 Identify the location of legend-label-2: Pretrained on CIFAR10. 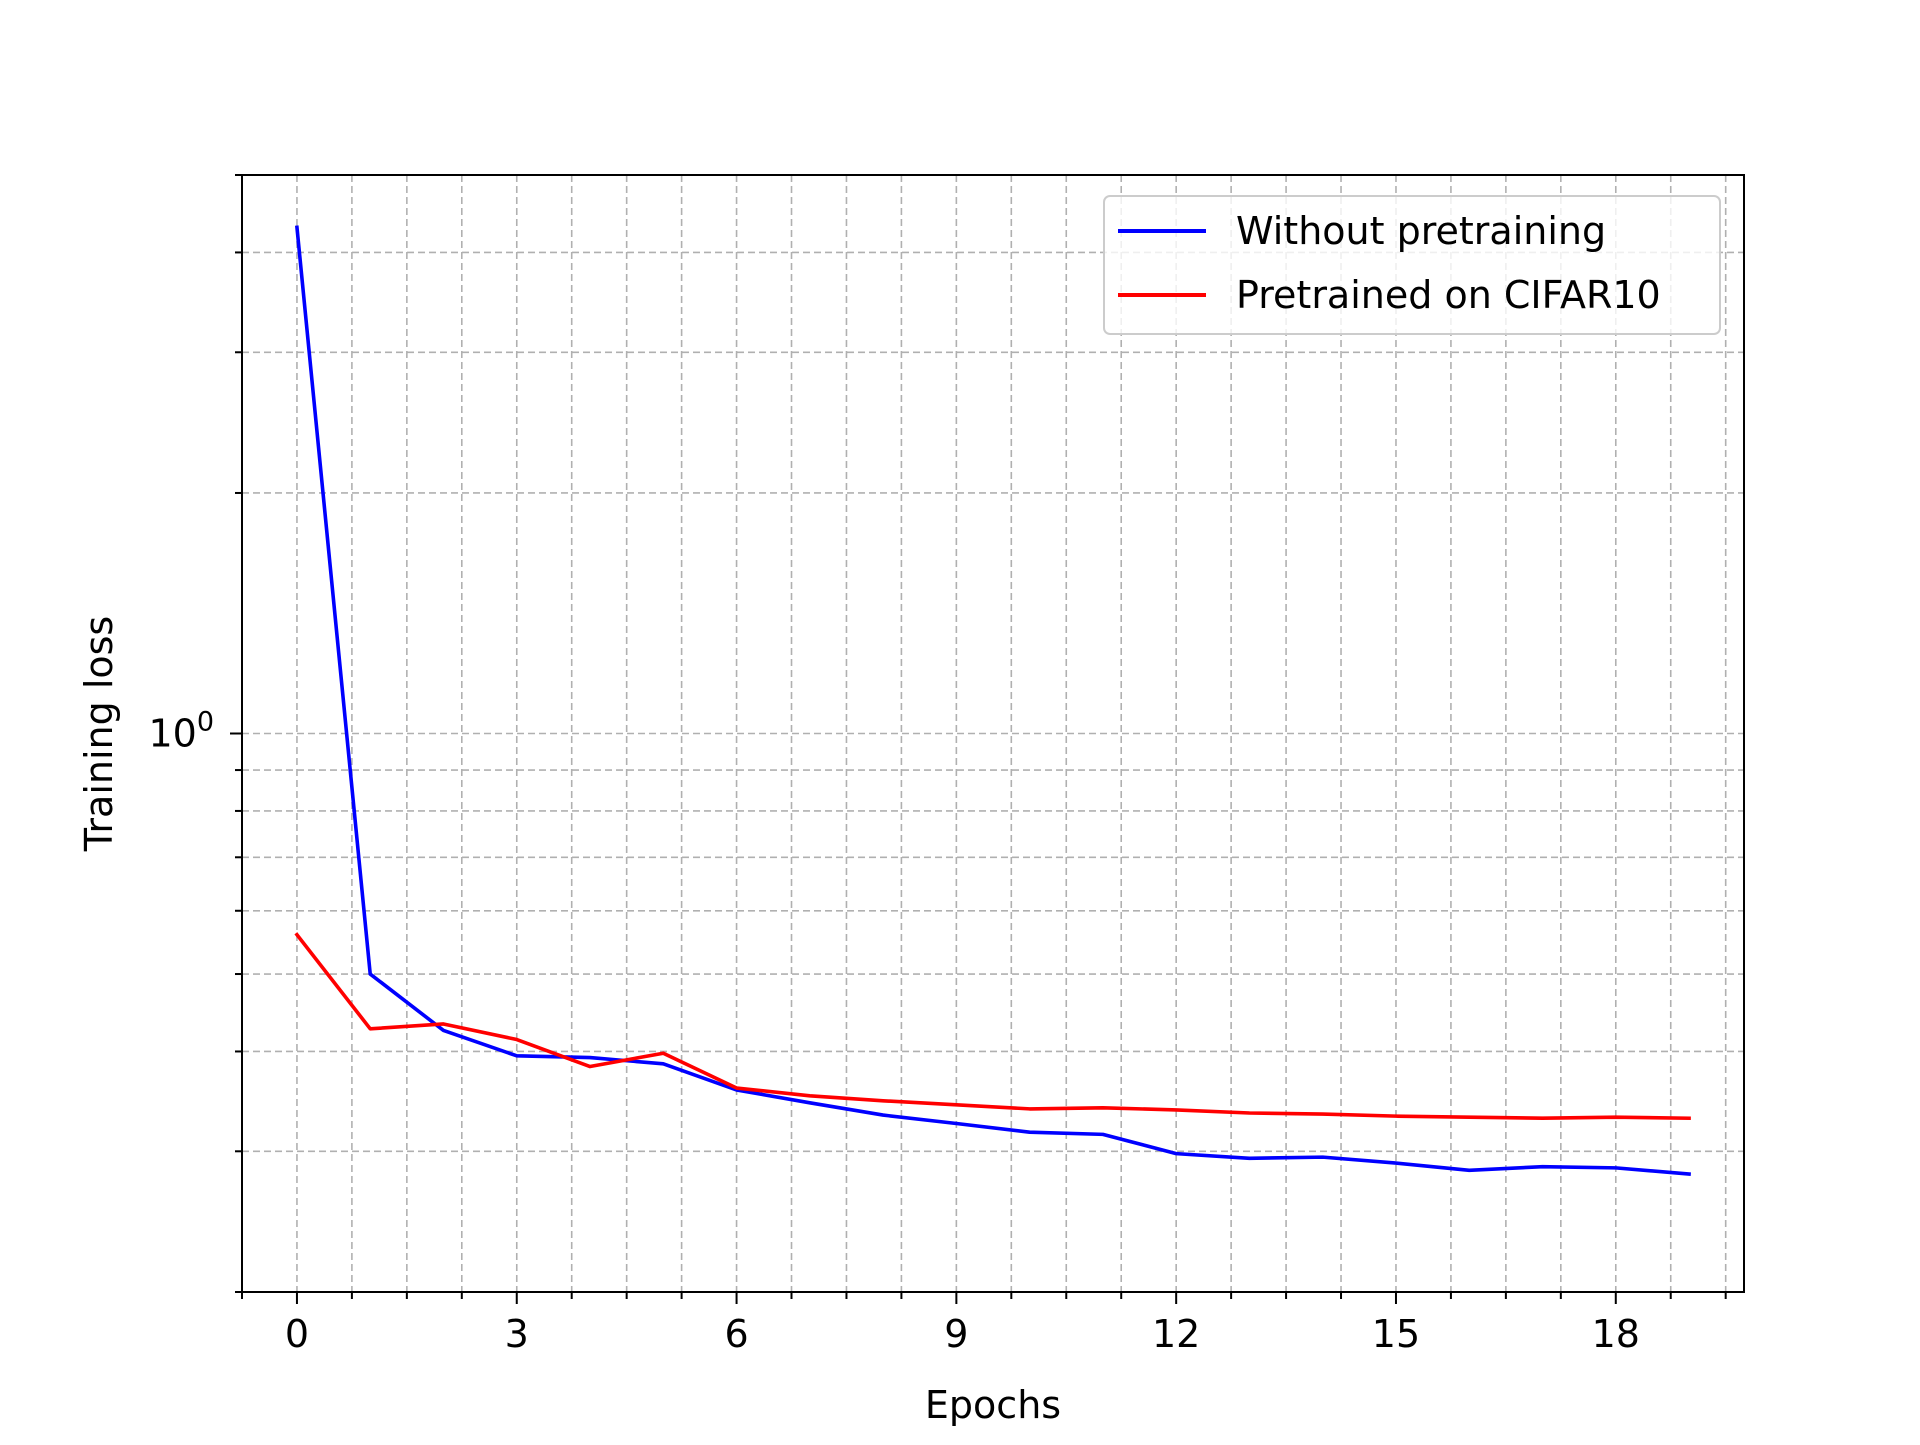
(1448, 295).